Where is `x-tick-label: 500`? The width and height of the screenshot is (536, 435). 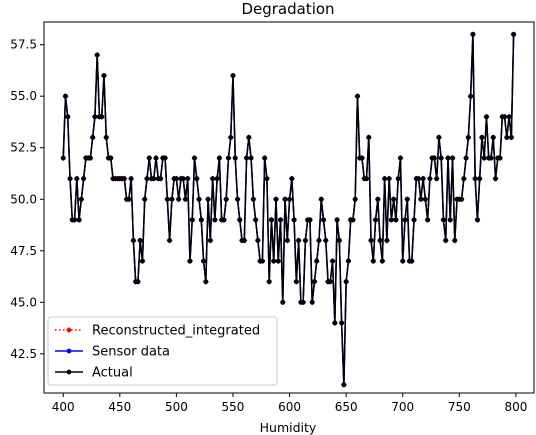
x-tick-label: 500 is located at coordinates (176, 407).